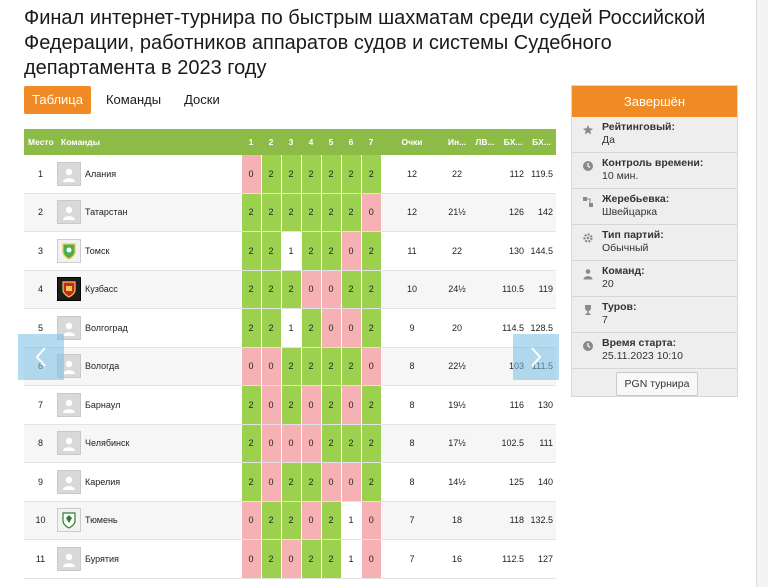 The width and height of the screenshot is (768, 587). What do you see at coordinates (149, 328) in the screenshot?
I see `team-cell: Волгоград` at bounding box center [149, 328].